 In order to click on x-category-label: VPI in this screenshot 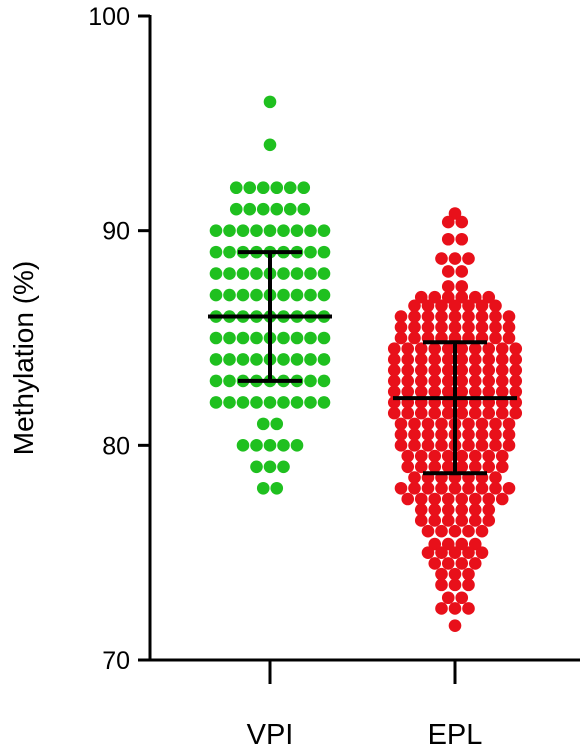, I will do `click(270, 735)`.